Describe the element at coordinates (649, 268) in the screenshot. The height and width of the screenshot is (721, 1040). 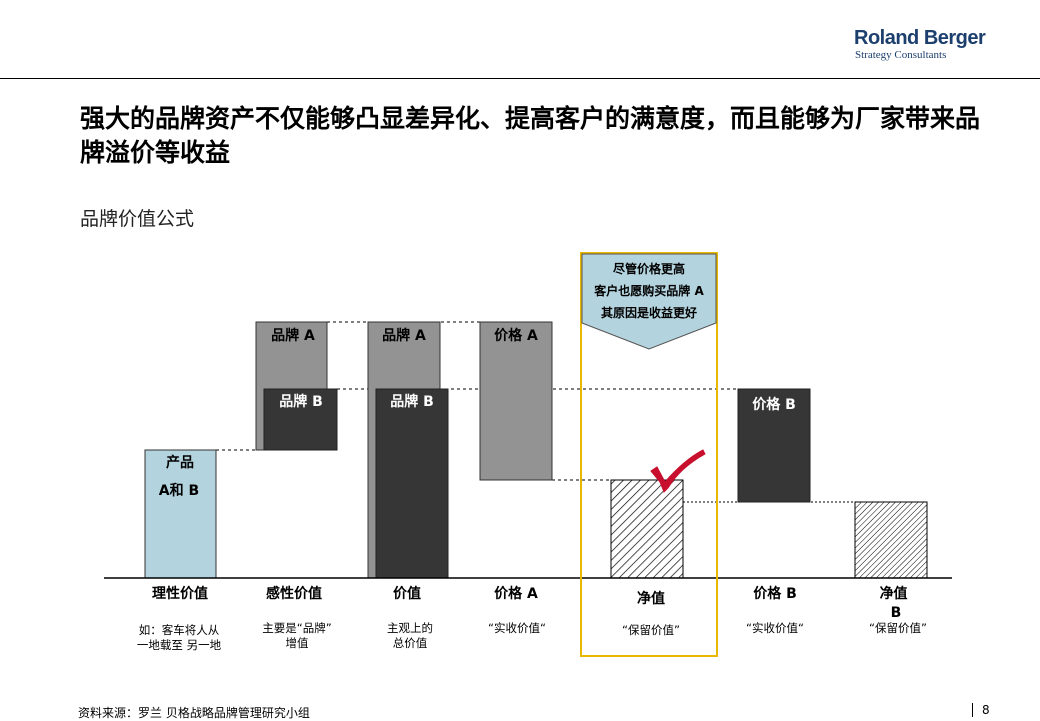
I see `callout-line-1: 尽管价格更高` at that location.